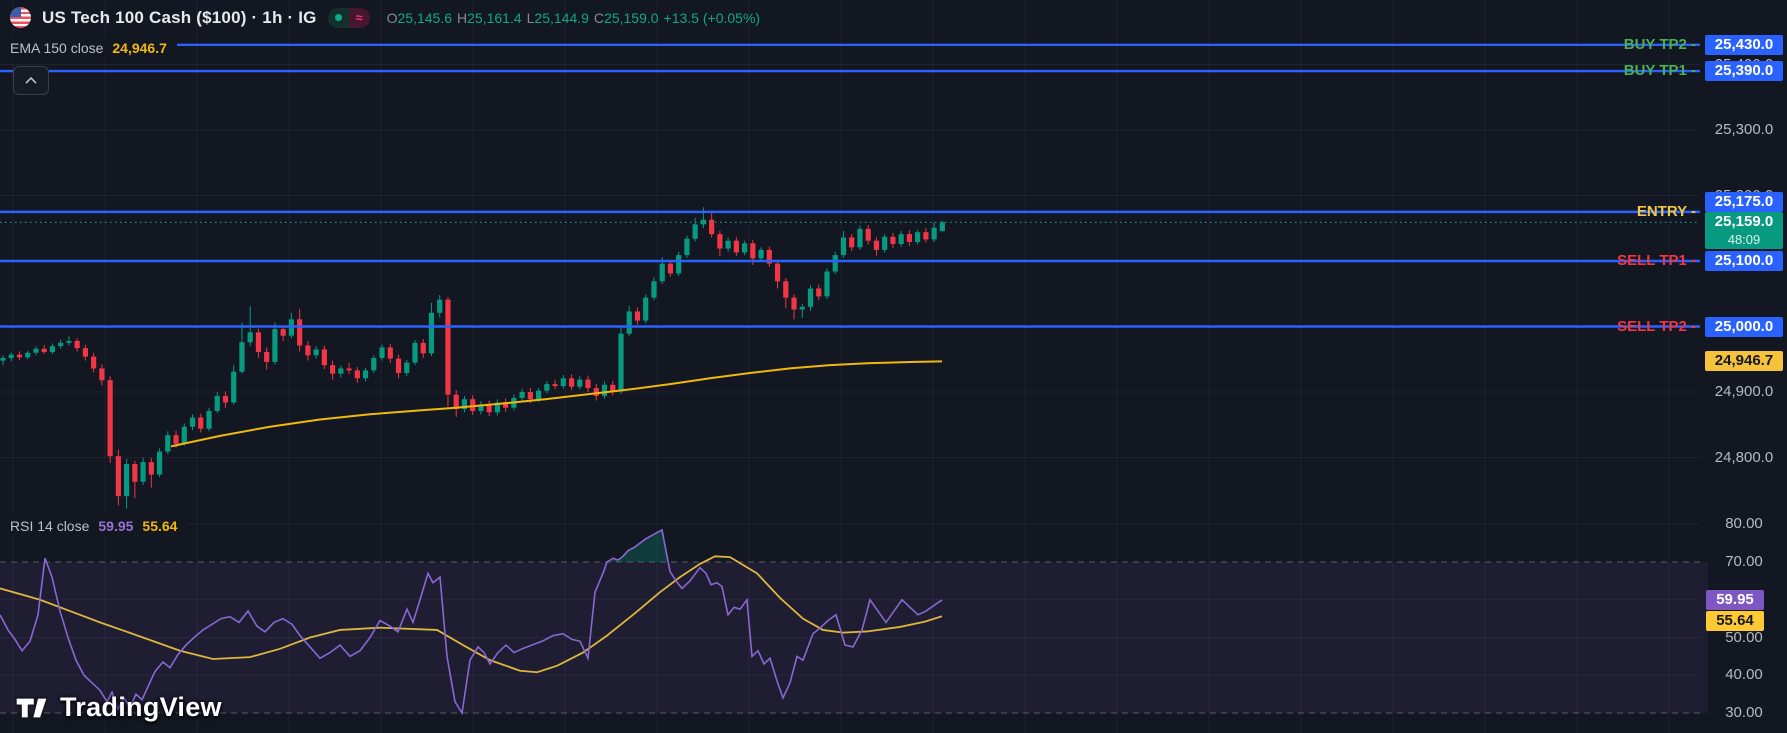 The image size is (1787, 733). What do you see at coordinates (20, 17) in the screenshot?
I see `us-flag-icon` at bounding box center [20, 17].